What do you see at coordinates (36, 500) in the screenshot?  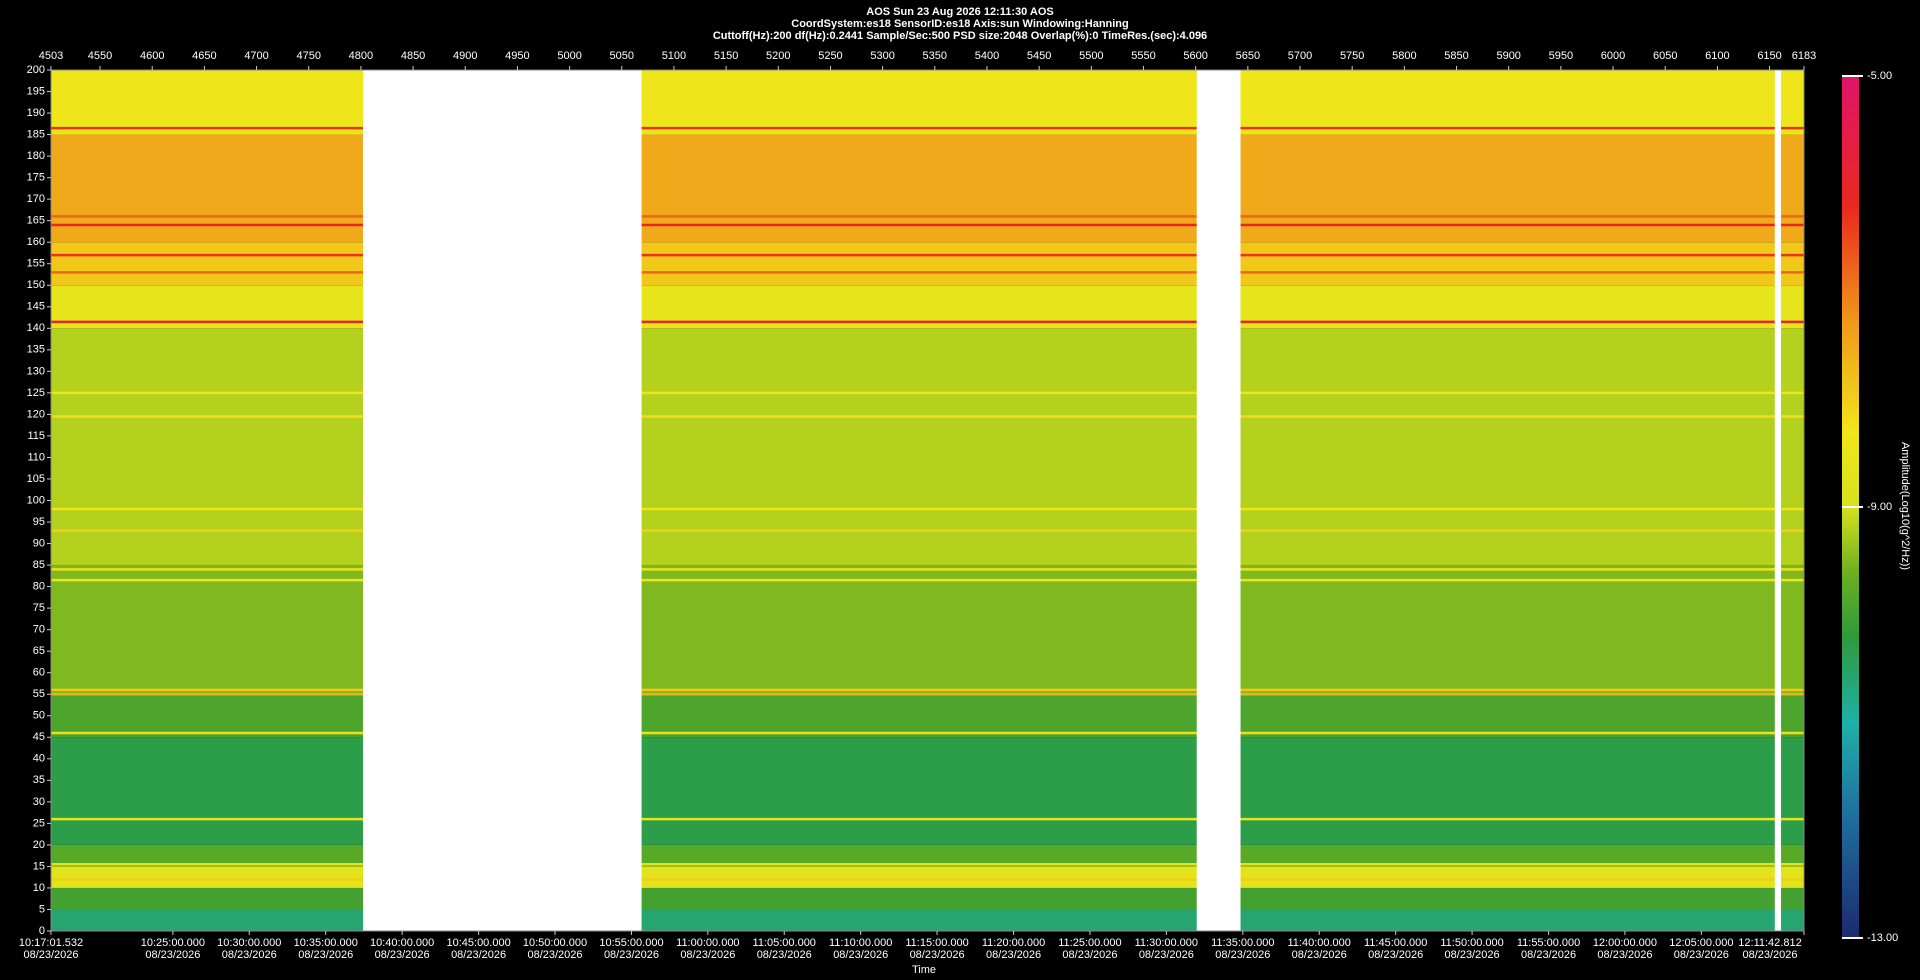 I see `y-tick-label: 100` at bounding box center [36, 500].